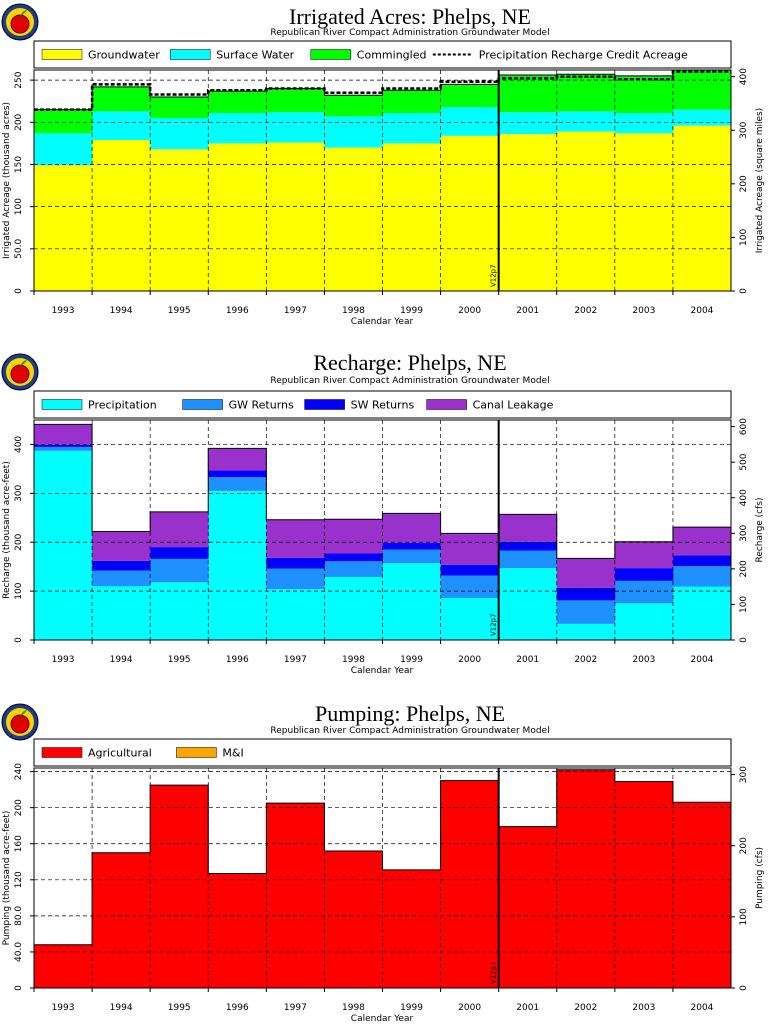  I want to click on version-marker-label: V12p7, so click(494, 624).